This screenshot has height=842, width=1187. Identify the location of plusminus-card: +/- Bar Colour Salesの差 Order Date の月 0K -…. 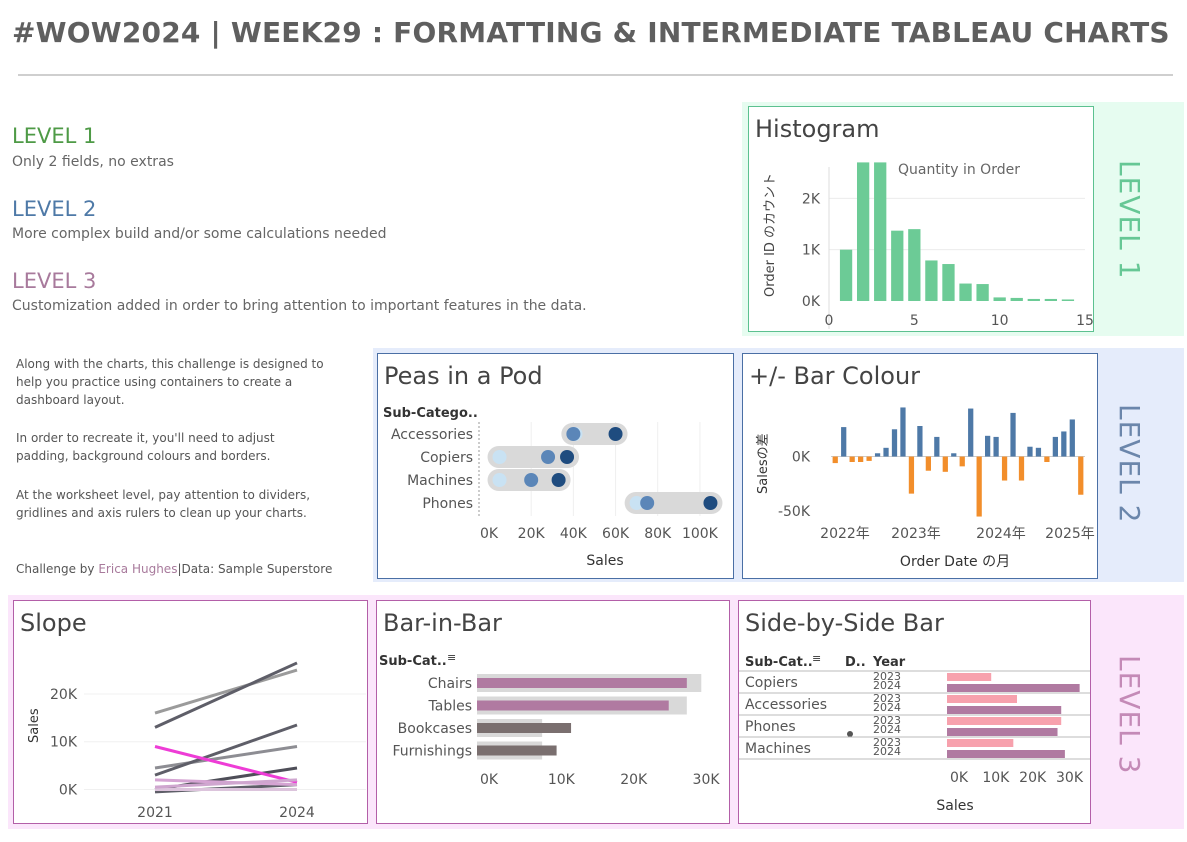
(920, 466).